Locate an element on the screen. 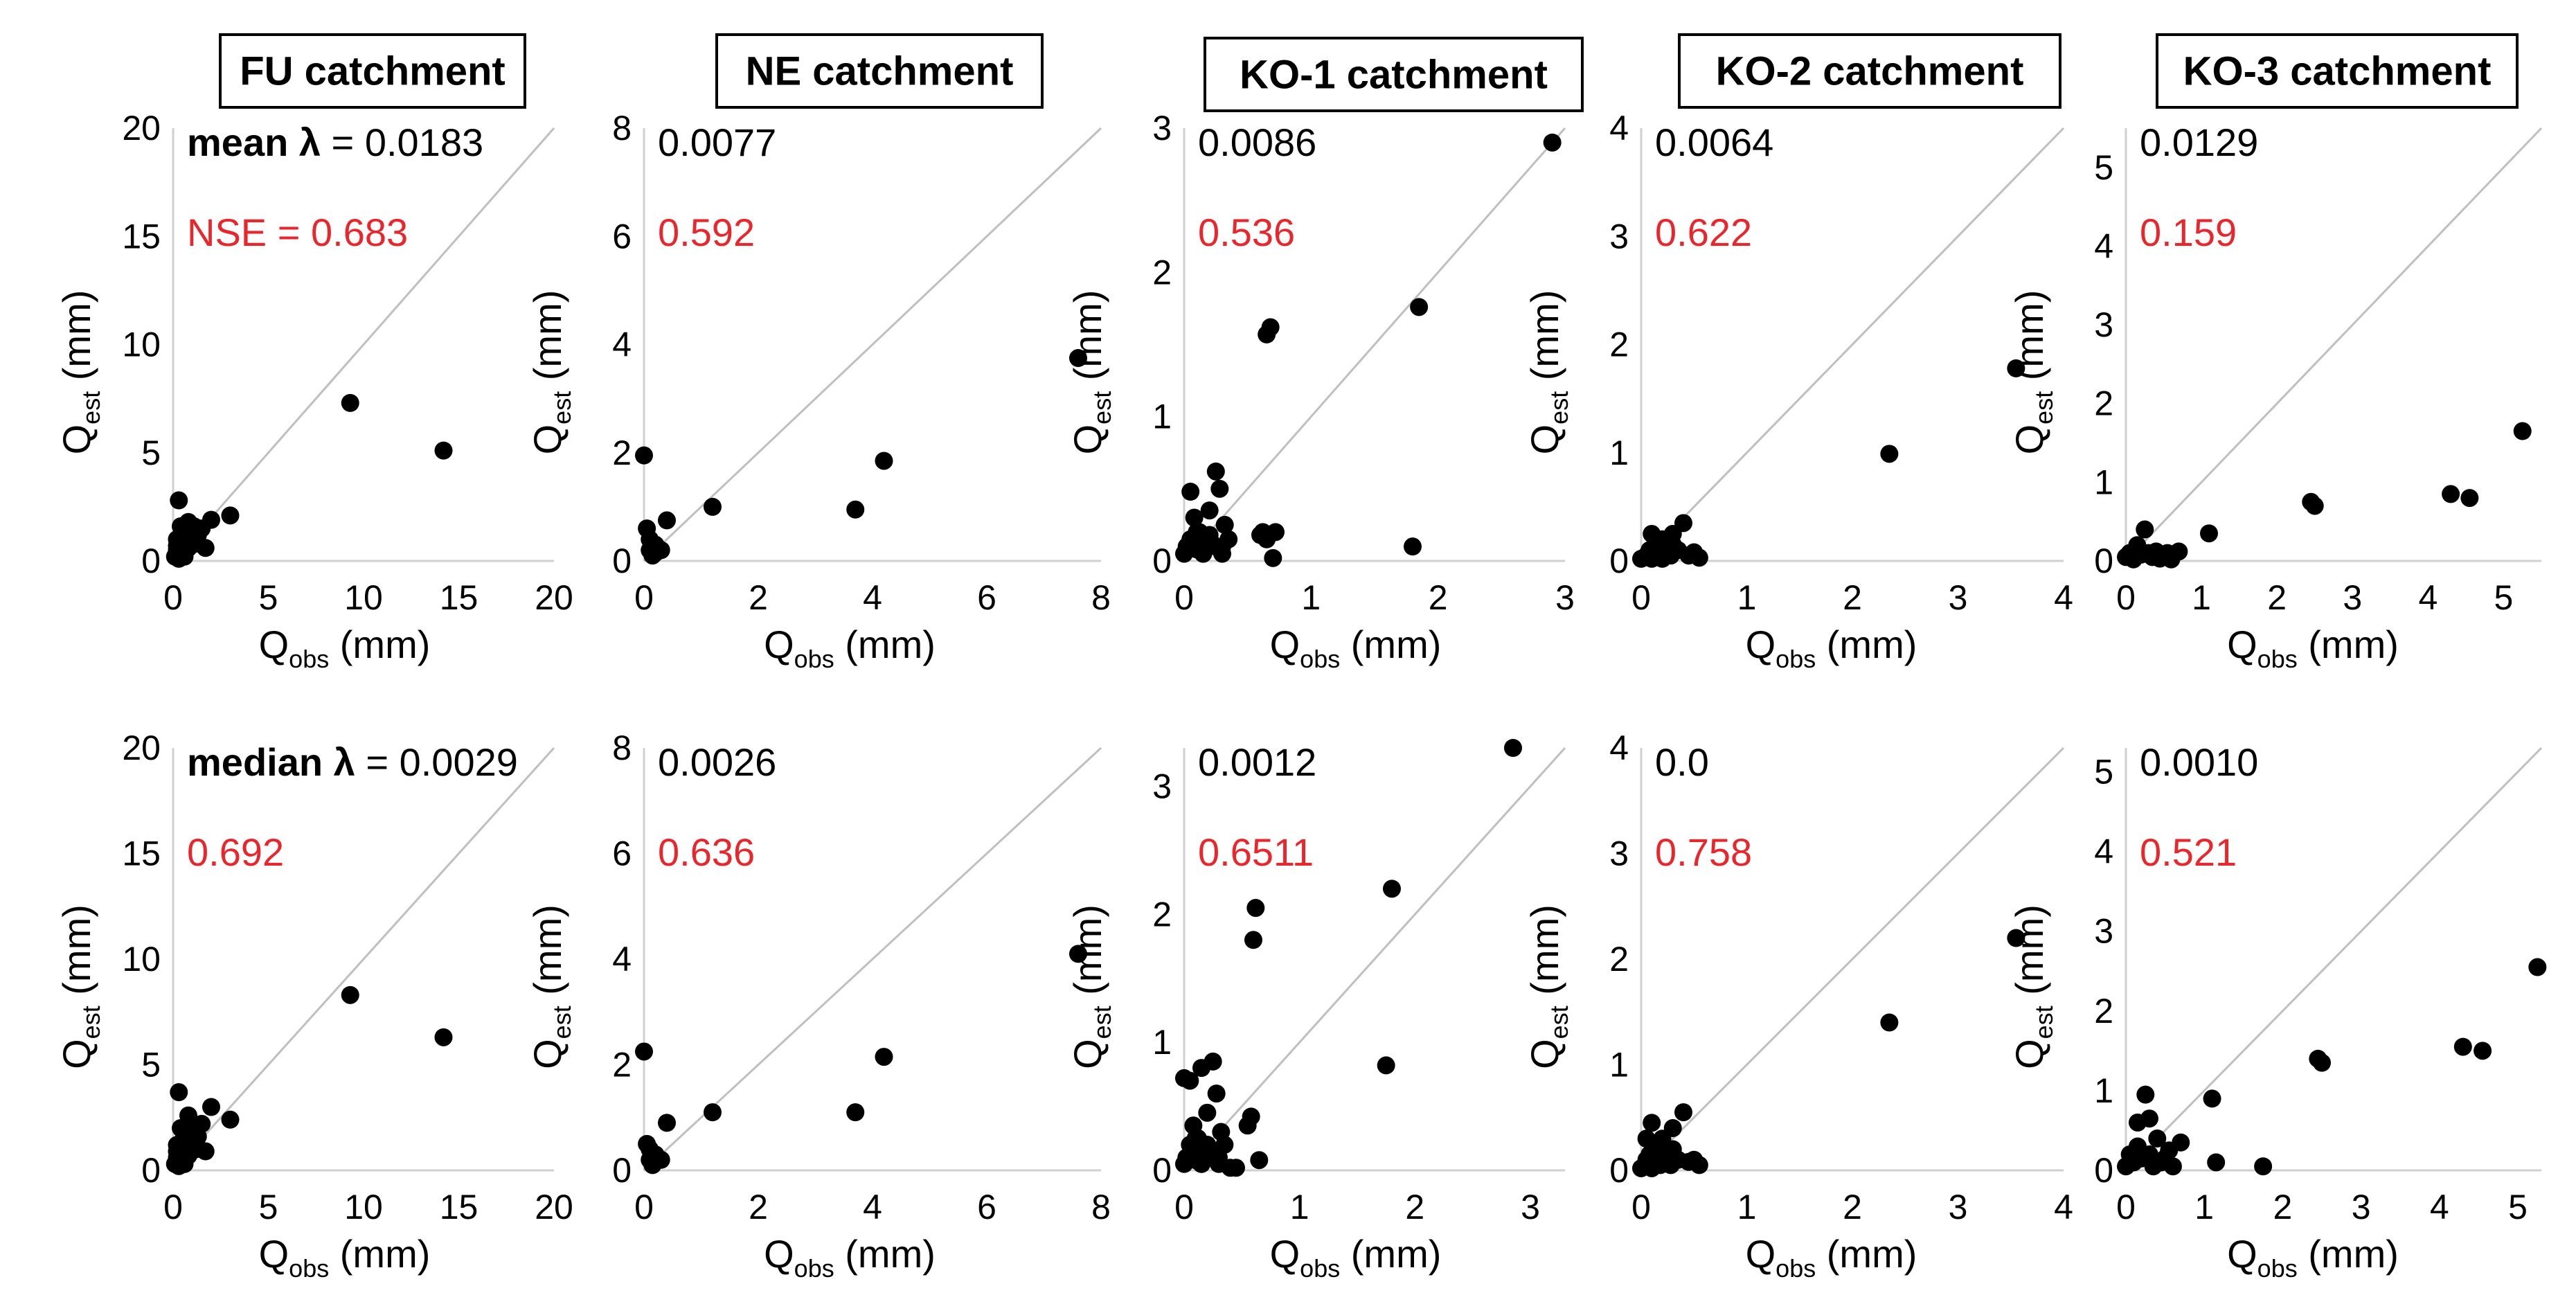 The image size is (2576, 1295). scatter-panel-mean-4: 0 1 2 3 4 0 1 2 3 4 Qobs (mm) Qest (mm) 0.0064 0.622 is located at coordinates (1798, 391).